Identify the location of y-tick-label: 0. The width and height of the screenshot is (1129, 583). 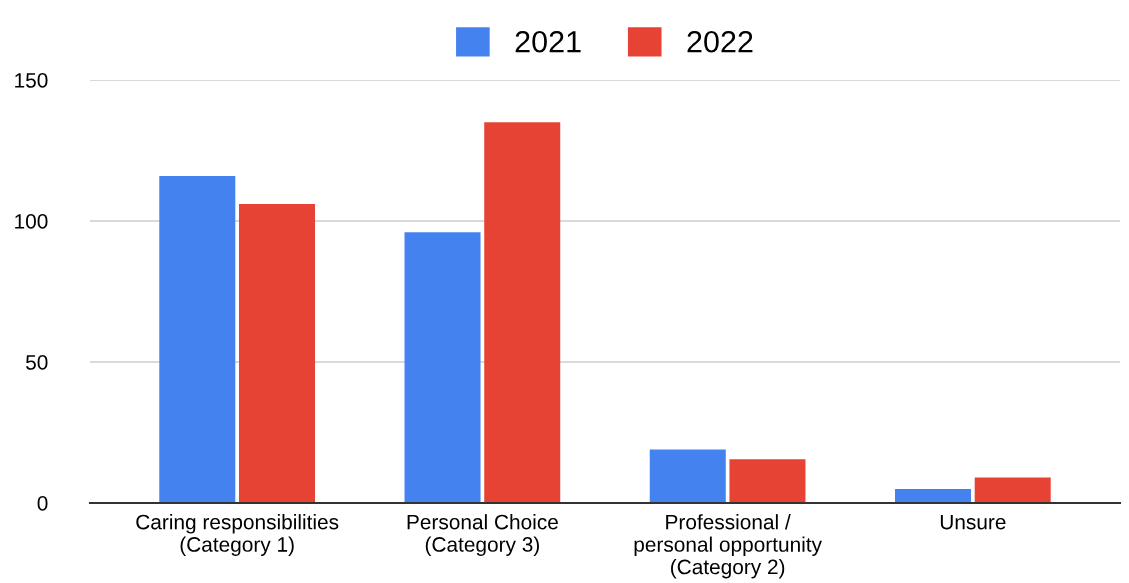
(42, 503).